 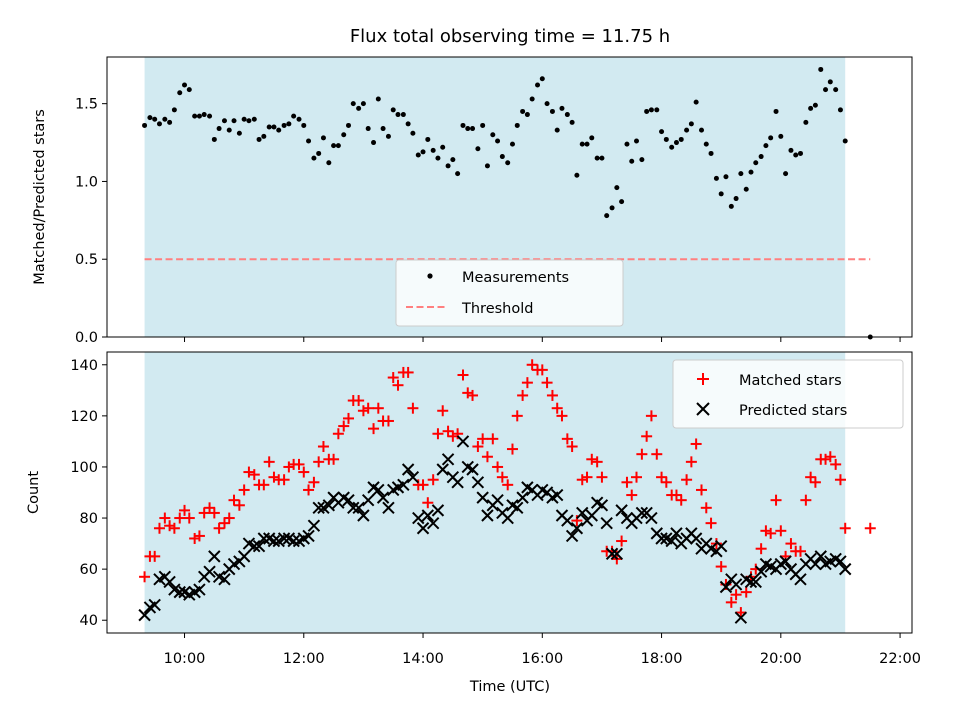 I want to click on count-y-tick-label: 140, so click(x=84, y=366).